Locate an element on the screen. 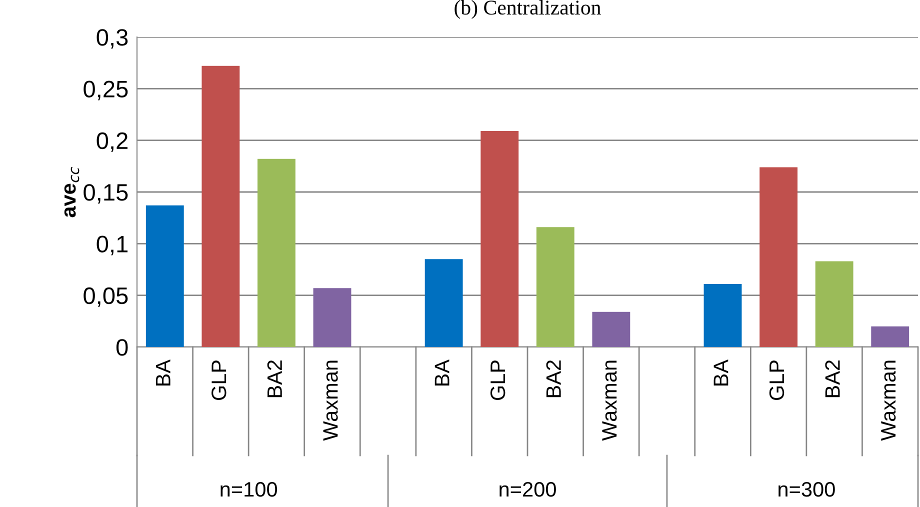  text: n=100 is located at coordinates (249, 489).